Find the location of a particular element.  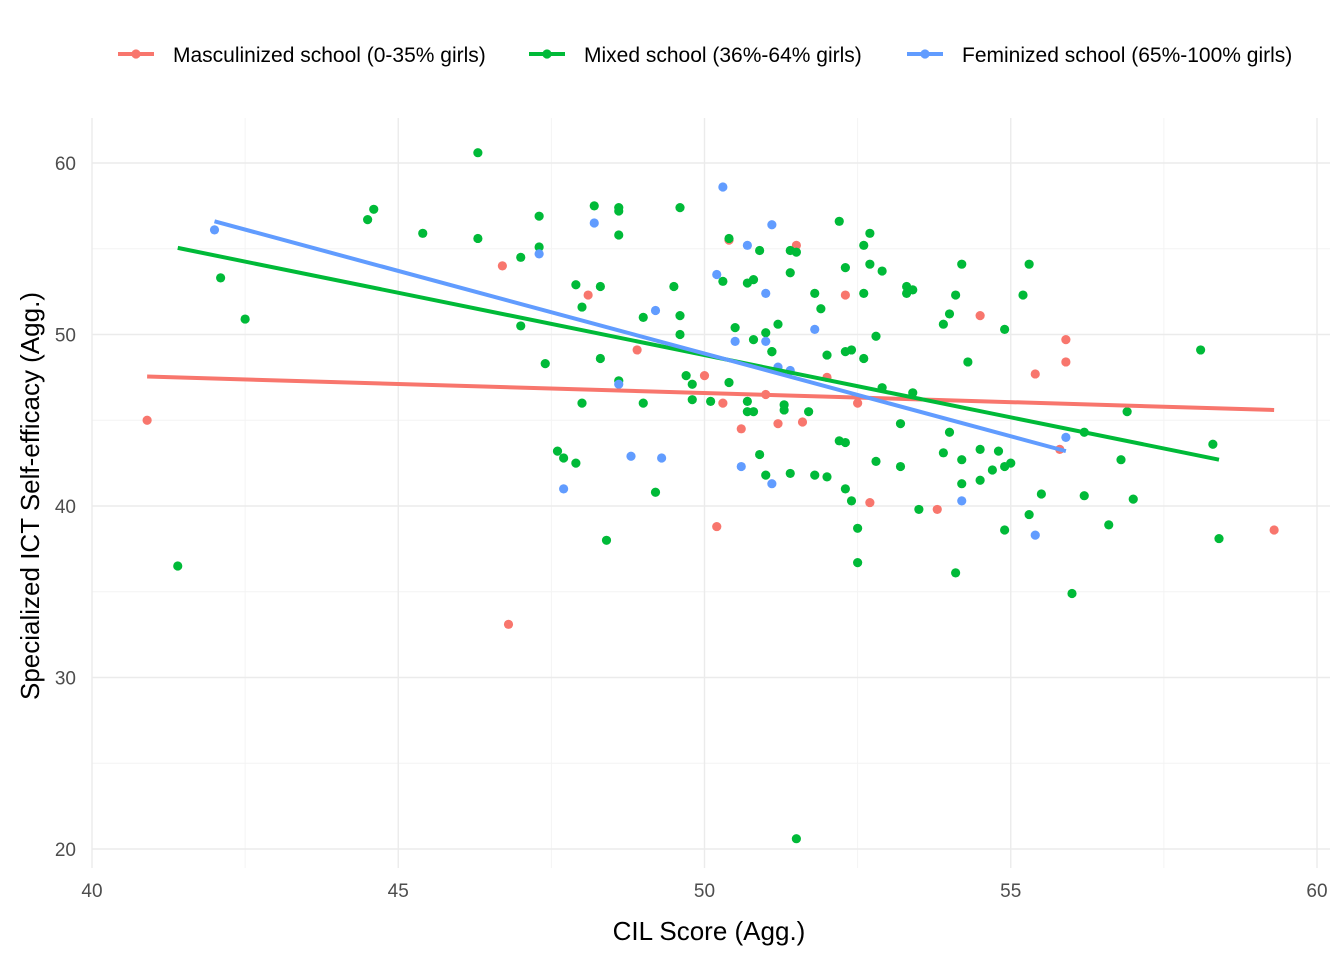

legend-label: Masculinized school (0-35% girls) is located at coordinates (329, 55).